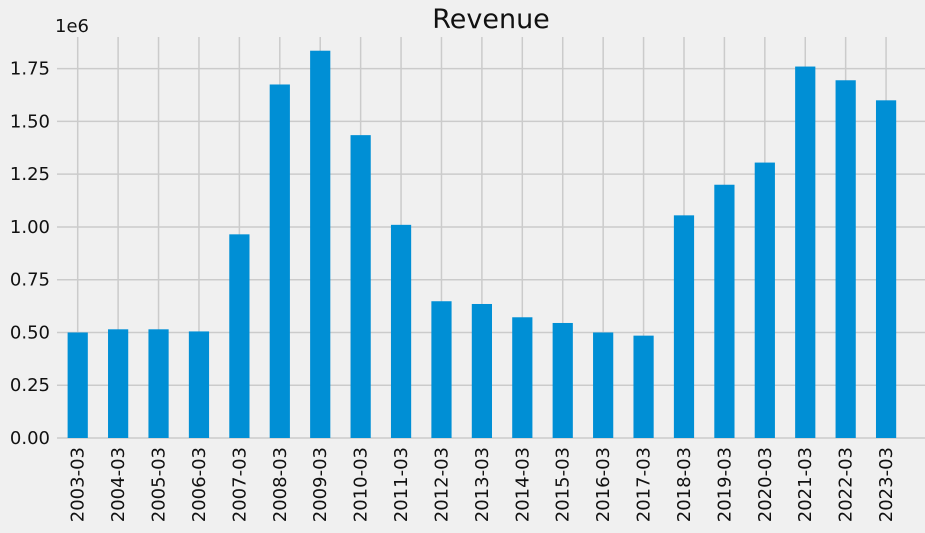 The width and height of the screenshot is (925, 533). What do you see at coordinates (30, 385) in the screenshot?
I see `y-tick-label: 0.25` at bounding box center [30, 385].